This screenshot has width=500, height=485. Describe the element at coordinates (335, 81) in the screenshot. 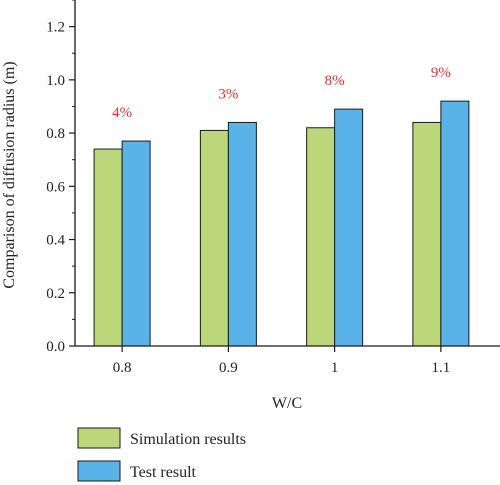

I see `percent-label-2: 8%` at that location.